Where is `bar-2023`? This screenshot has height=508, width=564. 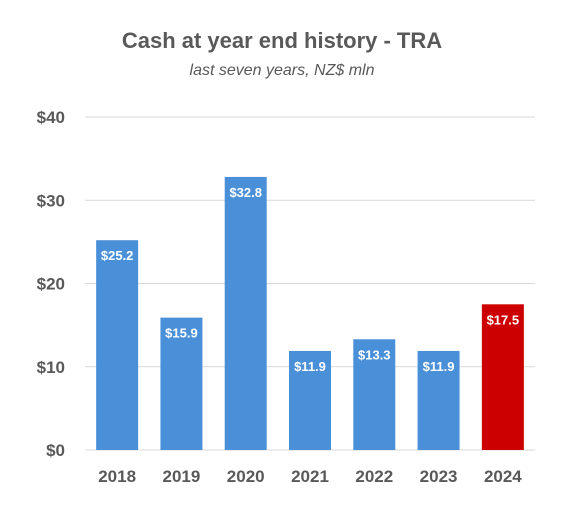
bar-2023 is located at coordinates (438, 400).